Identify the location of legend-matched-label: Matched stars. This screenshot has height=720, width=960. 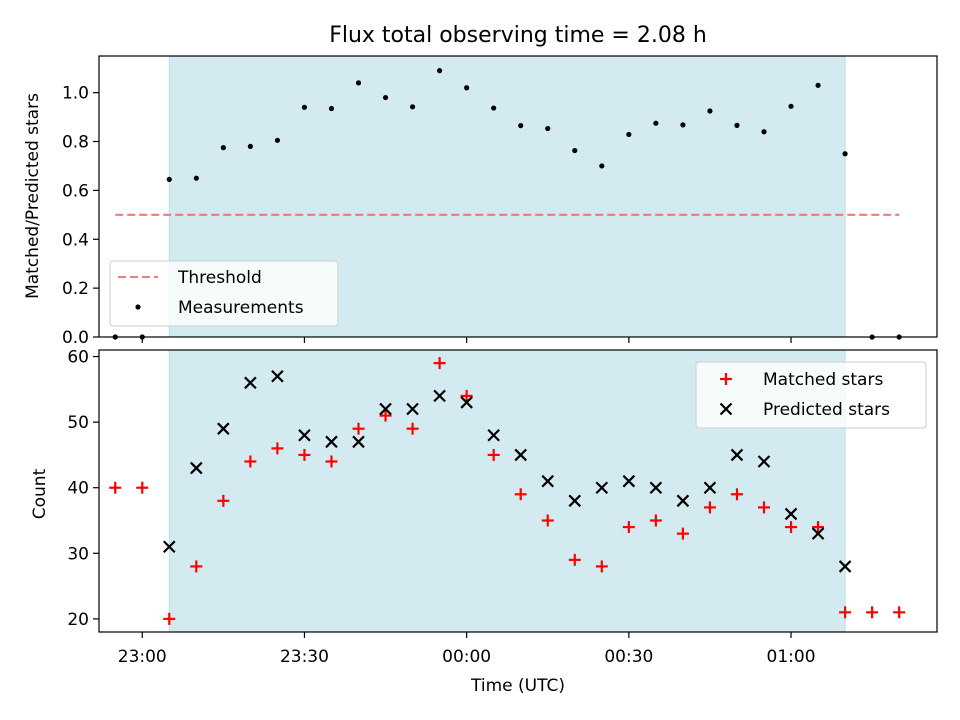
(823, 380).